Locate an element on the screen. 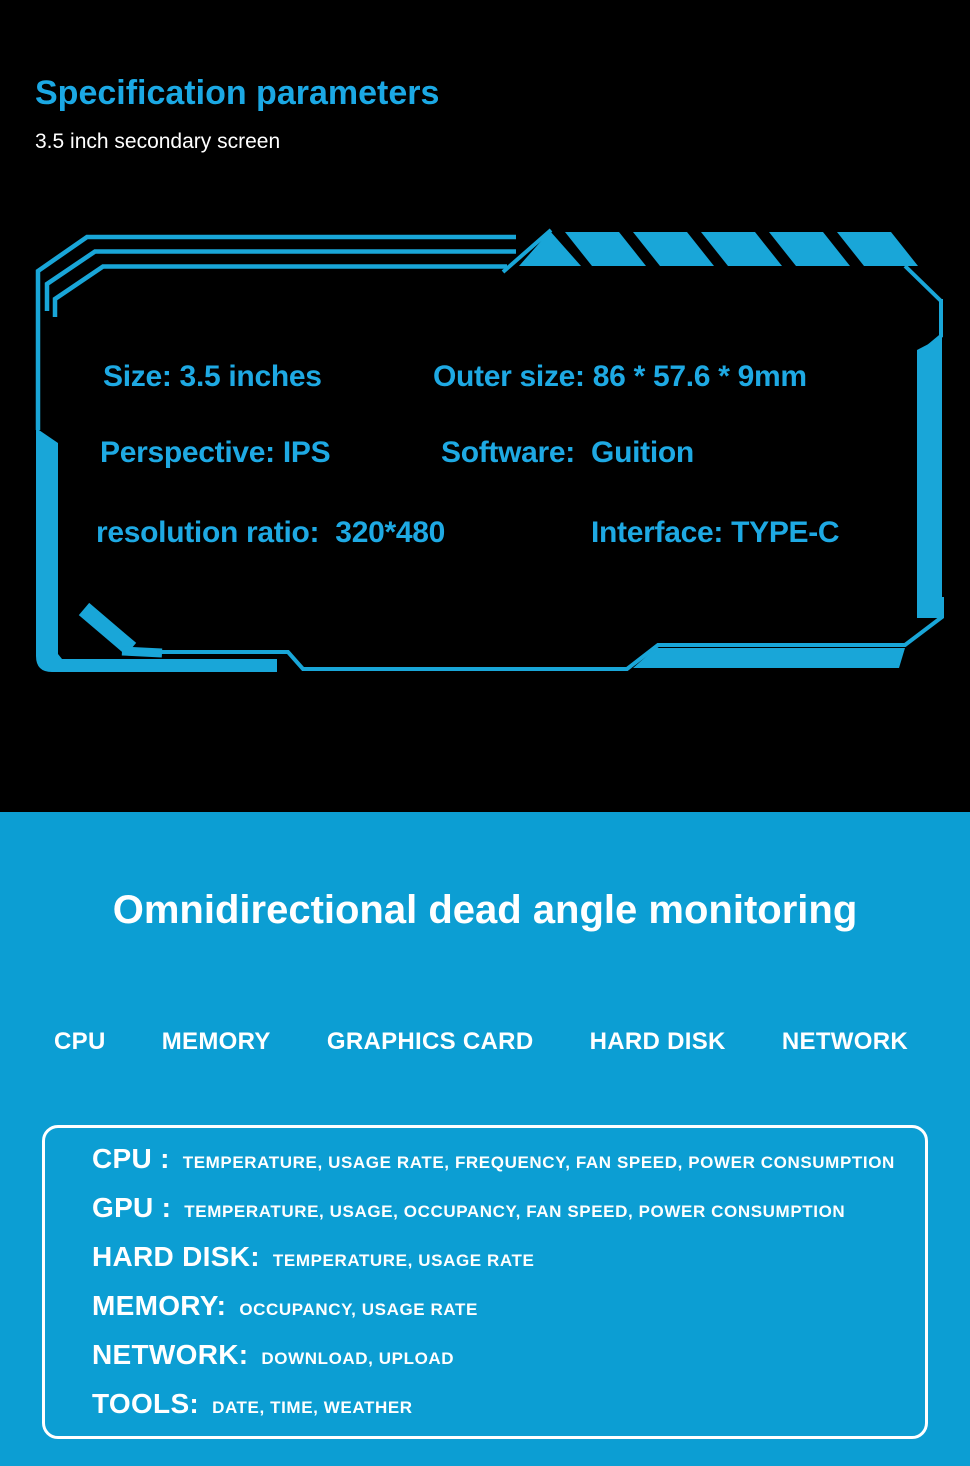  spec-value-software: Software: Guition is located at coordinates (567, 452).